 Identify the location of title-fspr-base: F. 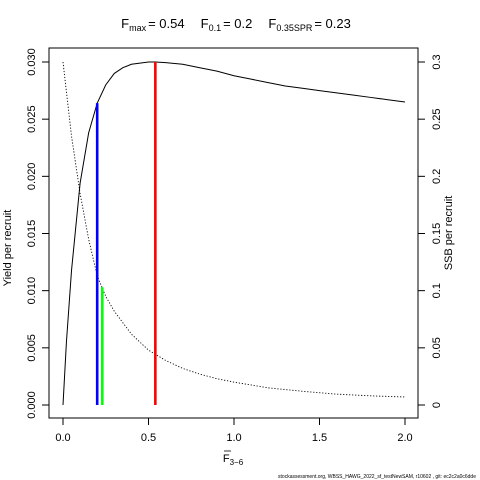
(272, 23).